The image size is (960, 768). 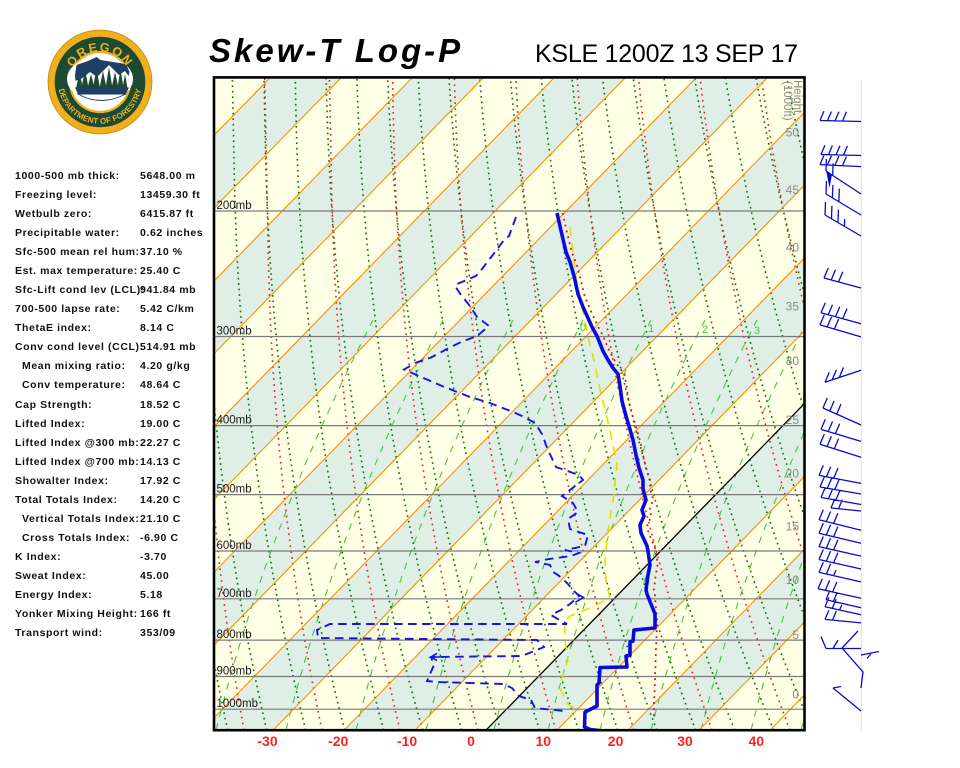 What do you see at coordinates (407, 741) in the screenshot?
I see `svg-text: -10` at bounding box center [407, 741].